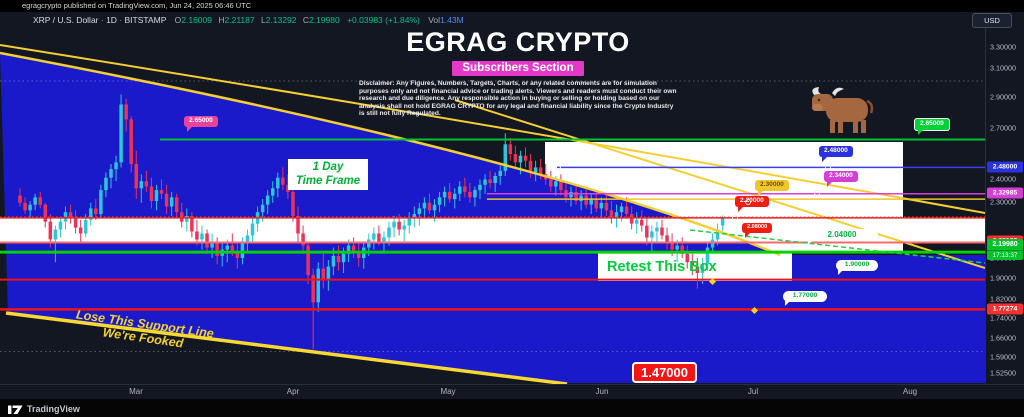 Image resolution: width=1024 pixels, height=417 pixels. I want to click on month-label: Jul, so click(753, 391).